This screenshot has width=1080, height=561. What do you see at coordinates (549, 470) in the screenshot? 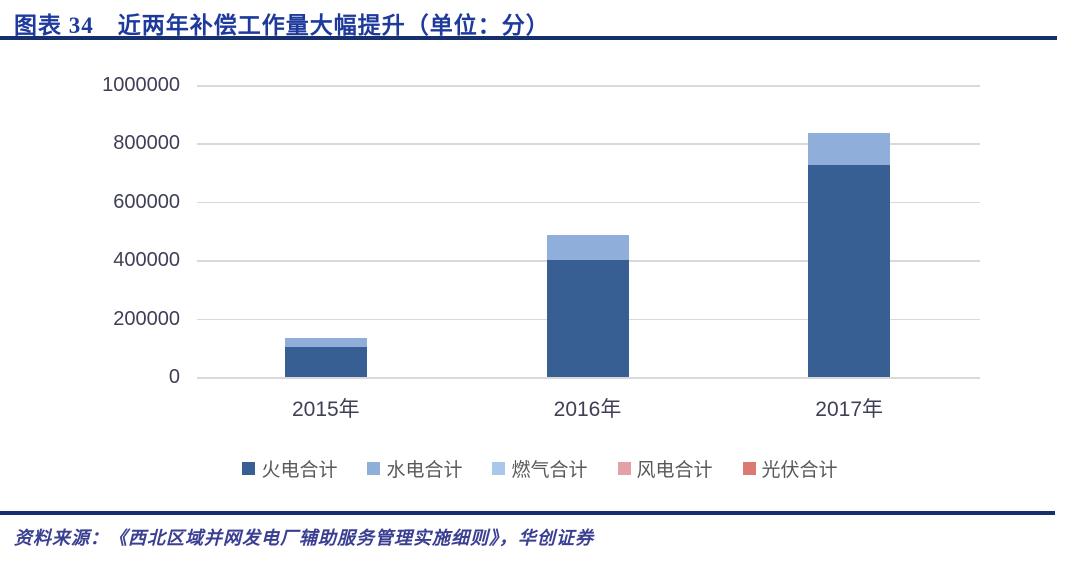
I see `legend-label: 燃气合计` at bounding box center [549, 470].